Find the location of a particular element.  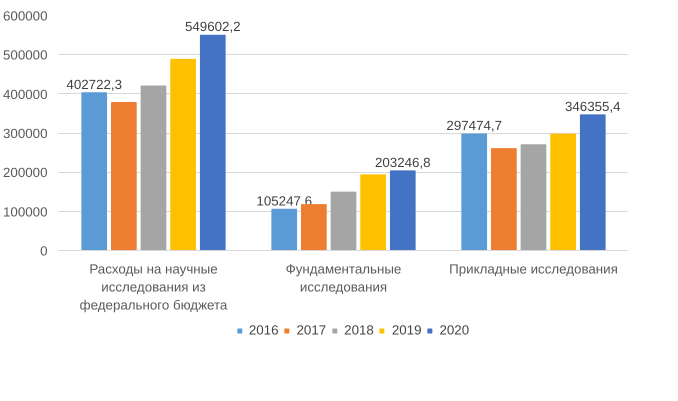

y-tick-label: 200000 is located at coordinates (25, 172).